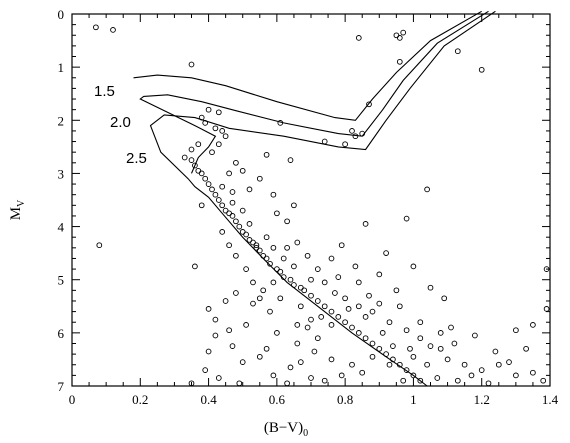 This screenshot has width=570, height=443. Describe the element at coordinates (61, 14) in the screenshot. I see `y-tick-label: 0` at that location.